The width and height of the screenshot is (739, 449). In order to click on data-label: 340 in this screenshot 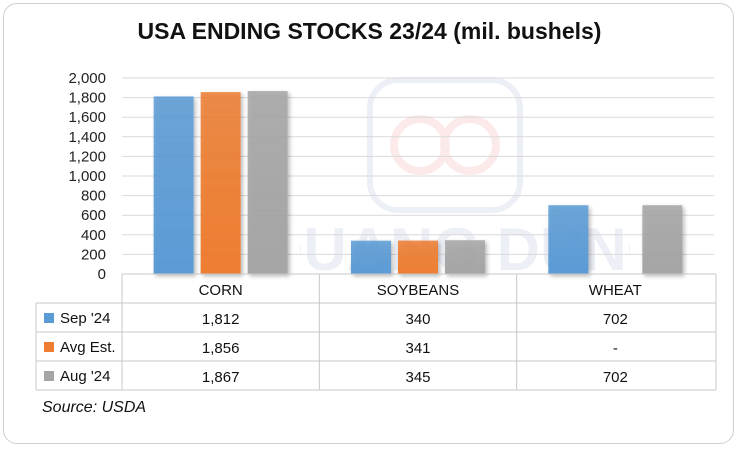, I will do `click(417, 319)`.